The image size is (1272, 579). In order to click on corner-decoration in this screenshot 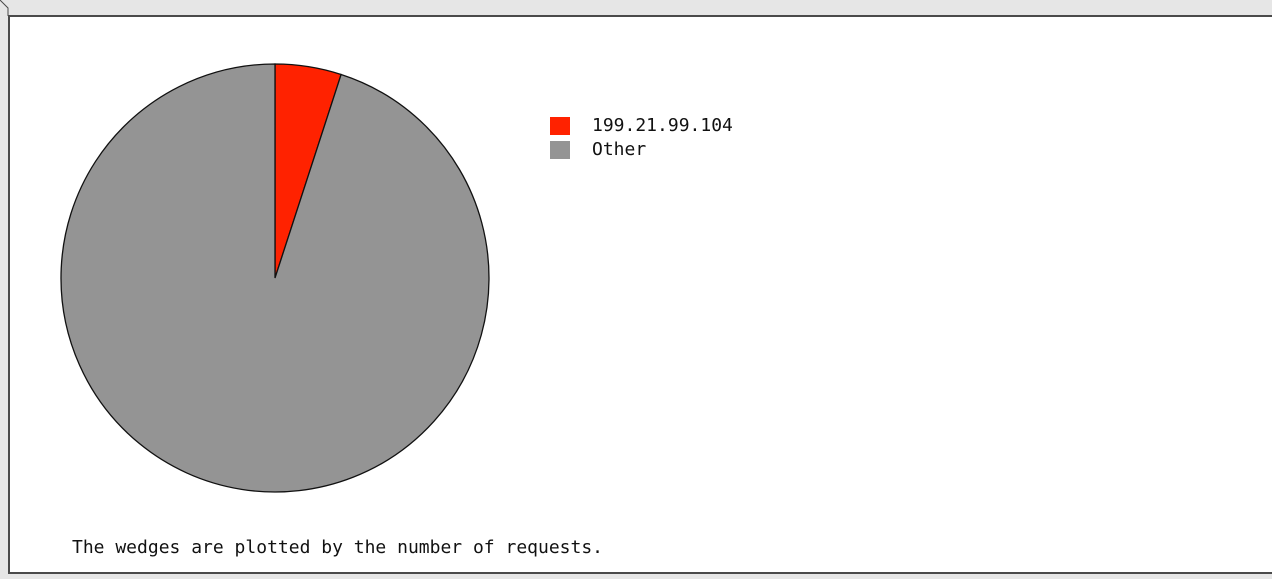, I will do `click(4, 8)`.